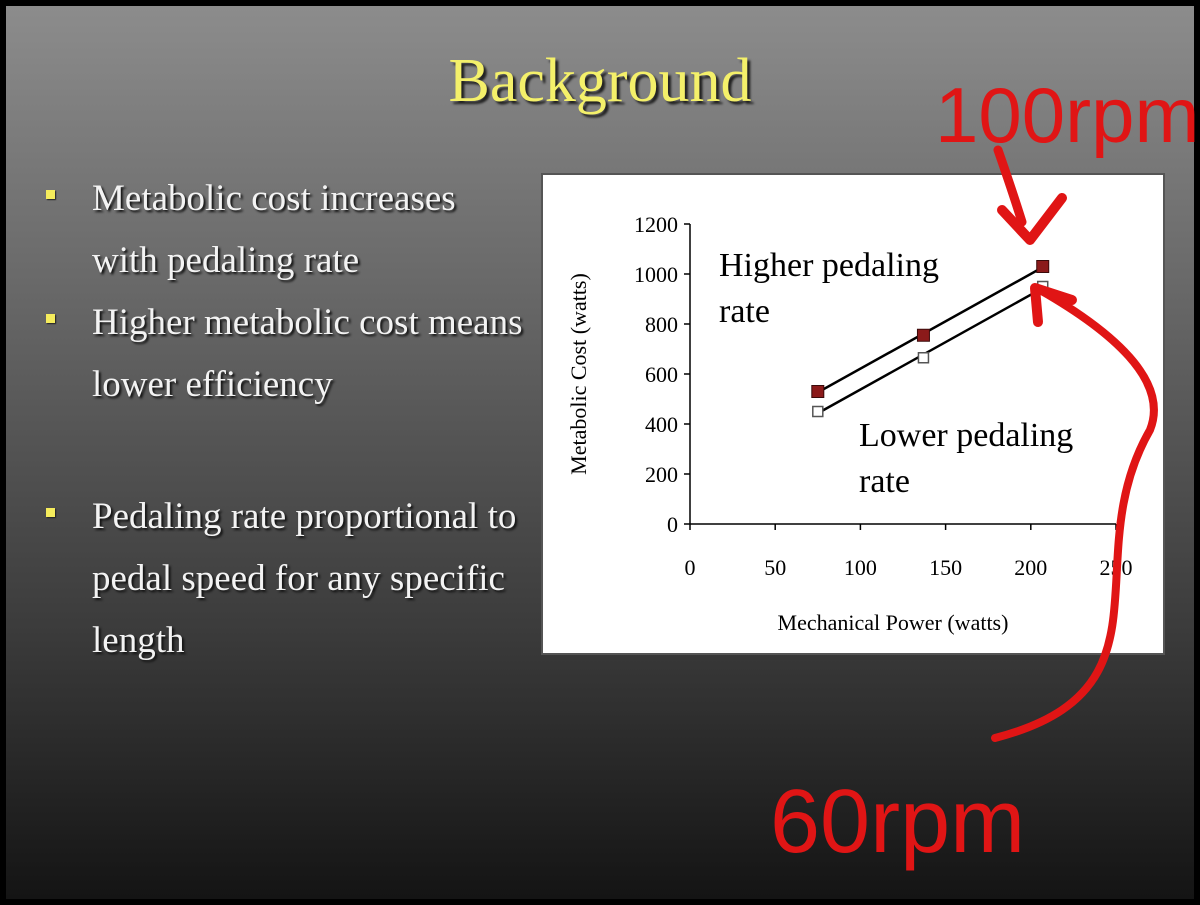 This screenshot has width=1200, height=905. I want to click on annotation-arrowhead-60rpm, so click(1053, 305).